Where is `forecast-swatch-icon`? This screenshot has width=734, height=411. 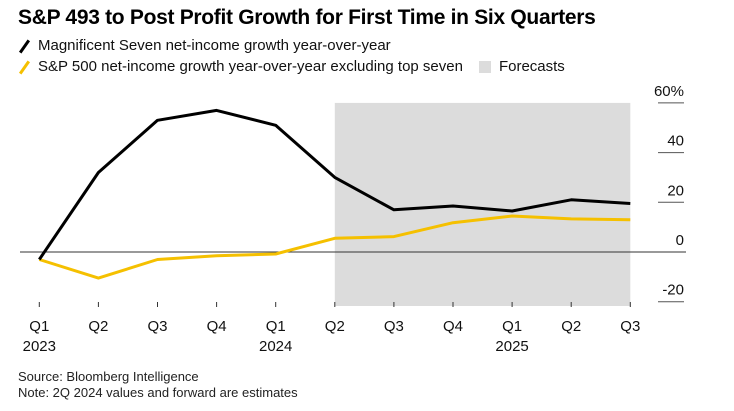 forecast-swatch-icon is located at coordinates (484, 66).